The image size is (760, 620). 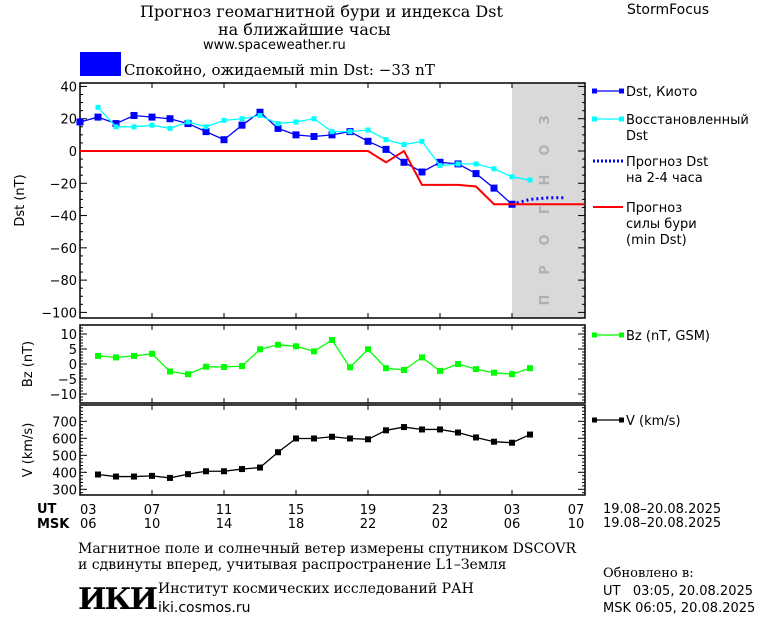 I want to click on y-tick-label: −60, so click(x=63, y=249).